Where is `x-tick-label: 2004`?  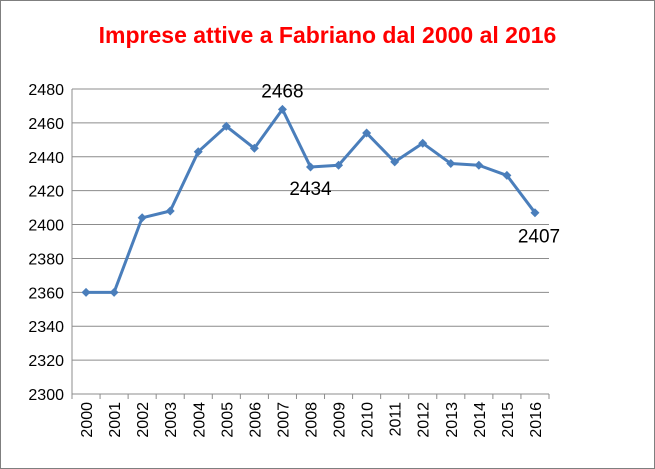
x-tick-label: 2004 is located at coordinates (199, 420).